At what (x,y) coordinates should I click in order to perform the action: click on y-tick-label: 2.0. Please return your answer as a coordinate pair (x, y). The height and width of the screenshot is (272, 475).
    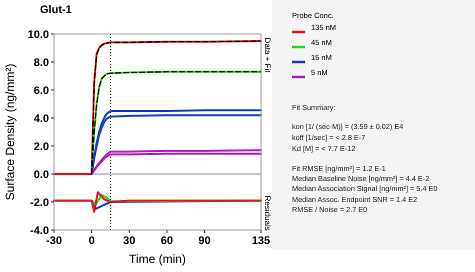
    Looking at the image, I should click on (41, 147).